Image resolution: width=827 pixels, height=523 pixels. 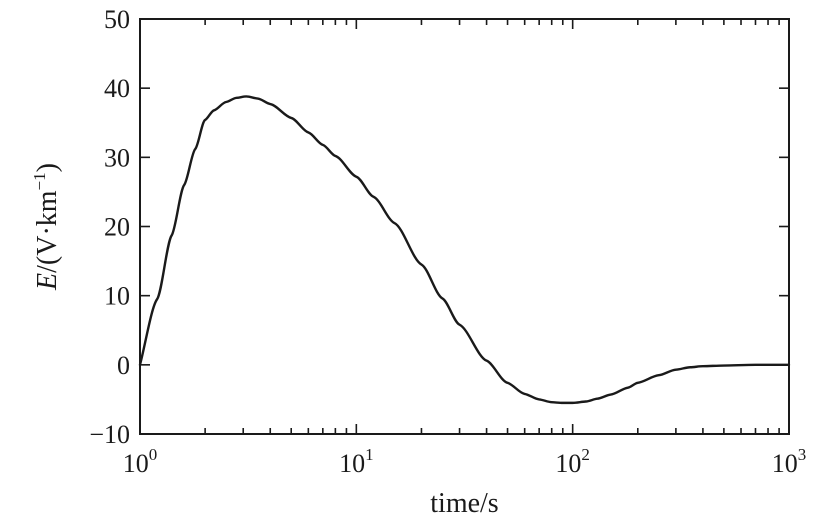 What do you see at coordinates (117, 296) in the screenshot?
I see `y-tick-label: 10` at bounding box center [117, 296].